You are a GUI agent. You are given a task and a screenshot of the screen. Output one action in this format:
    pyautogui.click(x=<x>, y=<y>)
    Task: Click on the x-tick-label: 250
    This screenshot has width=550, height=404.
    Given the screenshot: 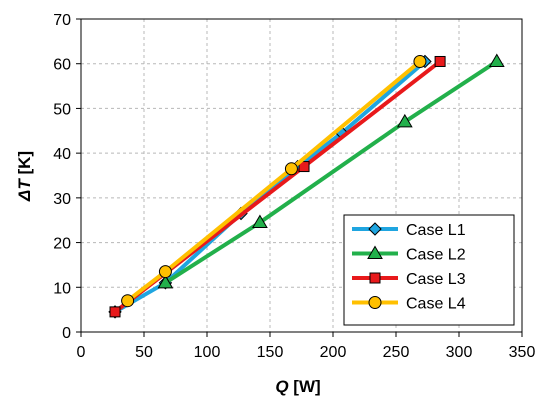 What is the action you would take?
    pyautogui.click(x=396, y=352)
    